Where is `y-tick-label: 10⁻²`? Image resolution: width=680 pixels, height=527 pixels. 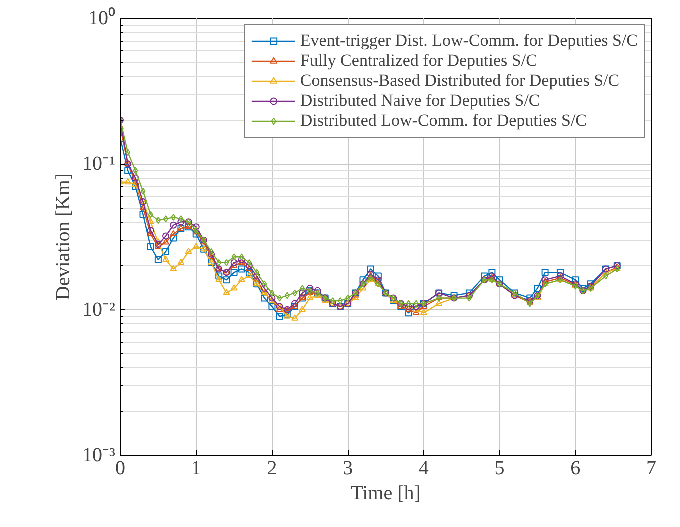 y-tick-label: 10⁻² is located at coordinates (99, 309).